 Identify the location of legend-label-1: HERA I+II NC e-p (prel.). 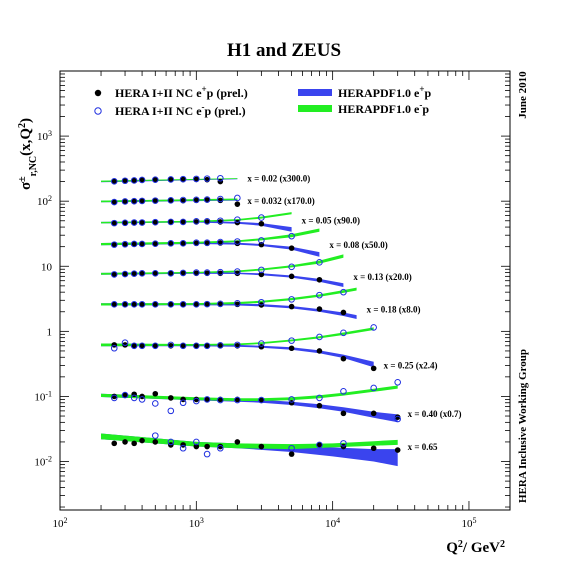
(180, 110).